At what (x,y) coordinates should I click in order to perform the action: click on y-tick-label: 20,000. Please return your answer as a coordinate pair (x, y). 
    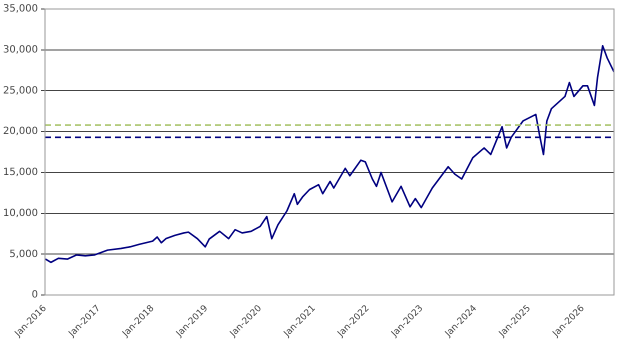
    Looking at the image, I should click on (20, 132).